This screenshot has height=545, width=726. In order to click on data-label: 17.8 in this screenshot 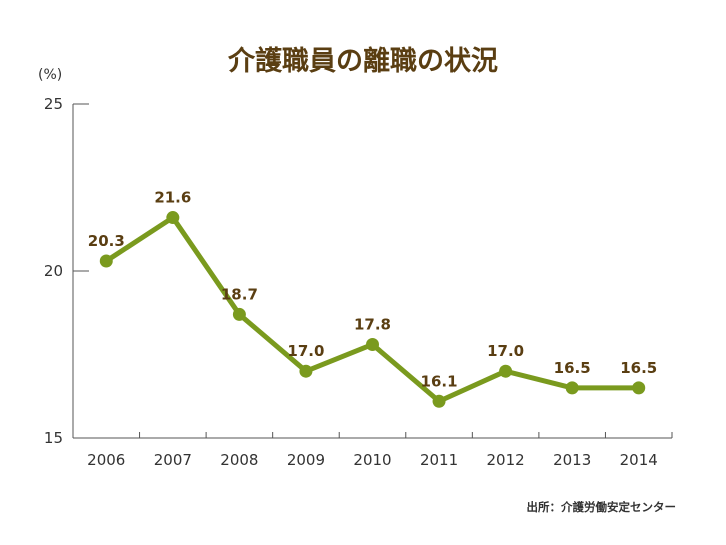, I will do `click(372, 324)`.